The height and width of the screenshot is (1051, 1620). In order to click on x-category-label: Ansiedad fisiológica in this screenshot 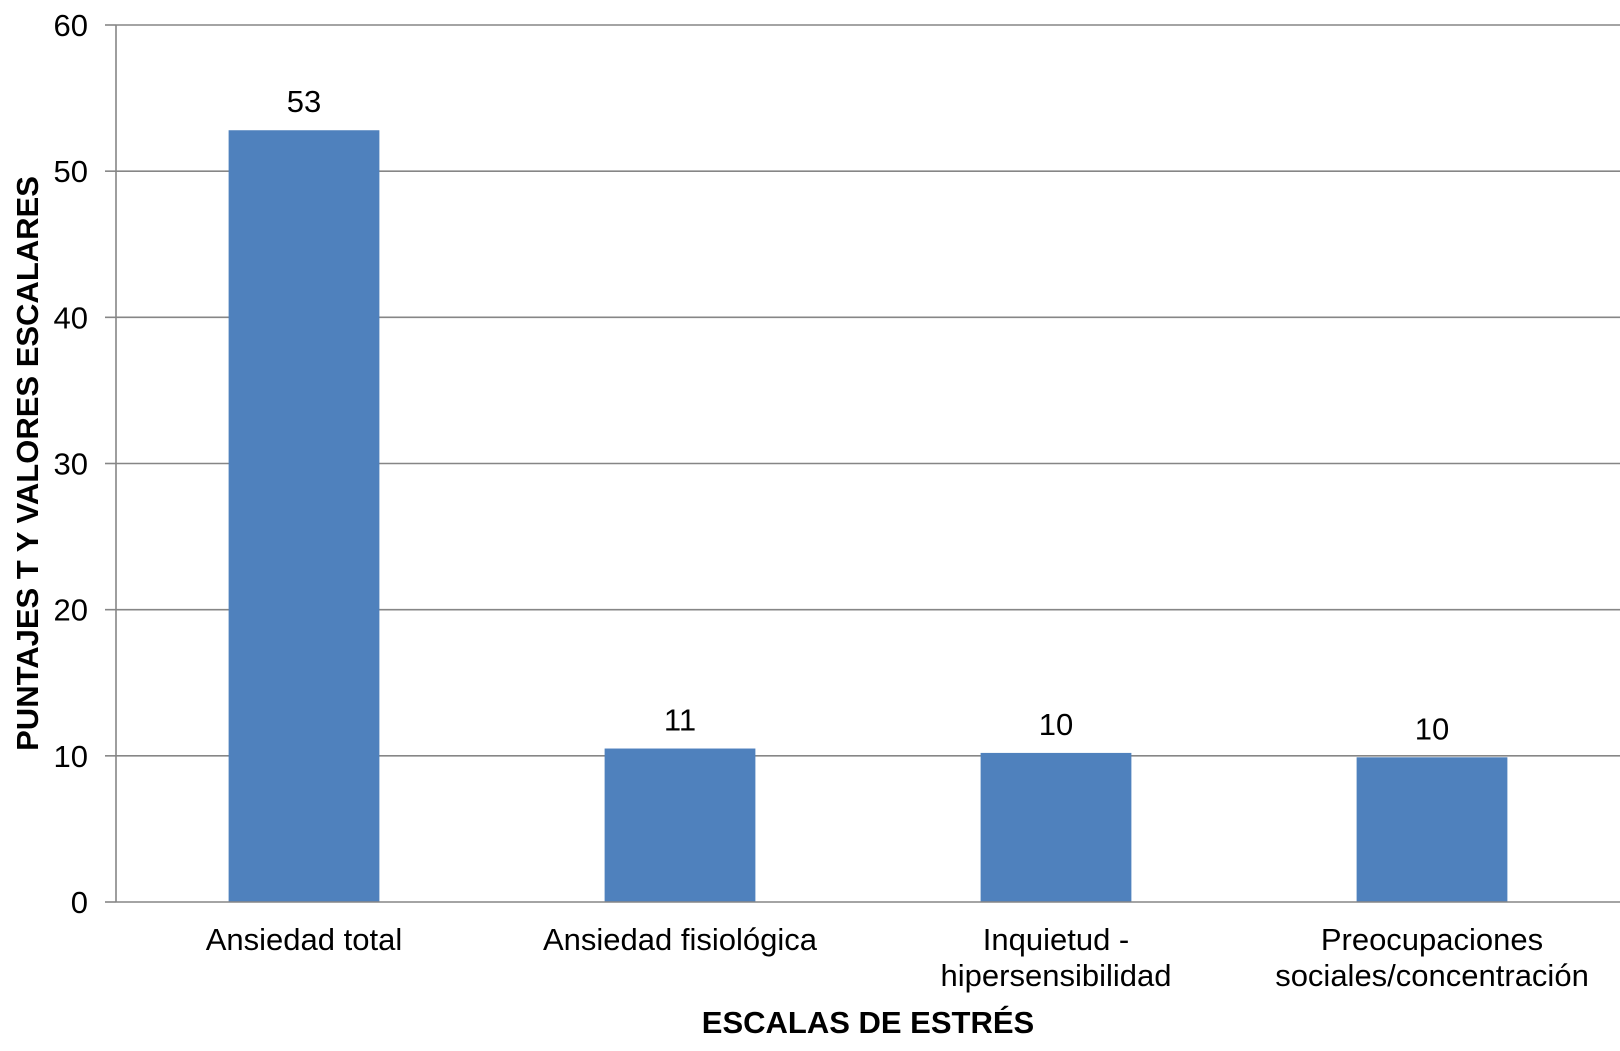, I will do `click(679, 939)`.